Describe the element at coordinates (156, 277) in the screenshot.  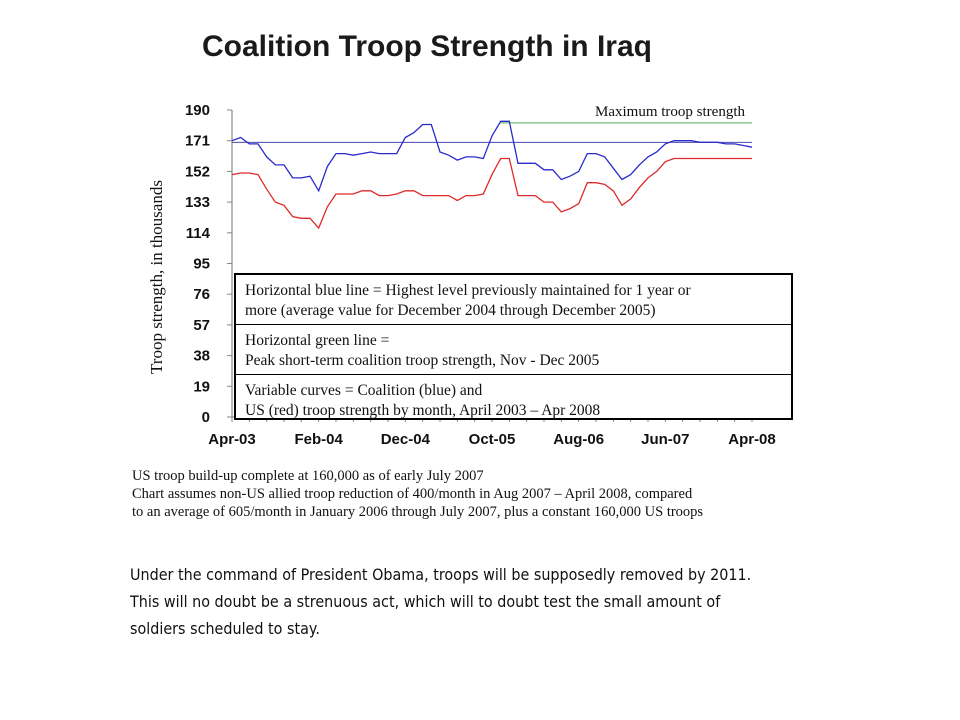
I see `y-axis-label-text: Troop strength, in thousands` at that location.